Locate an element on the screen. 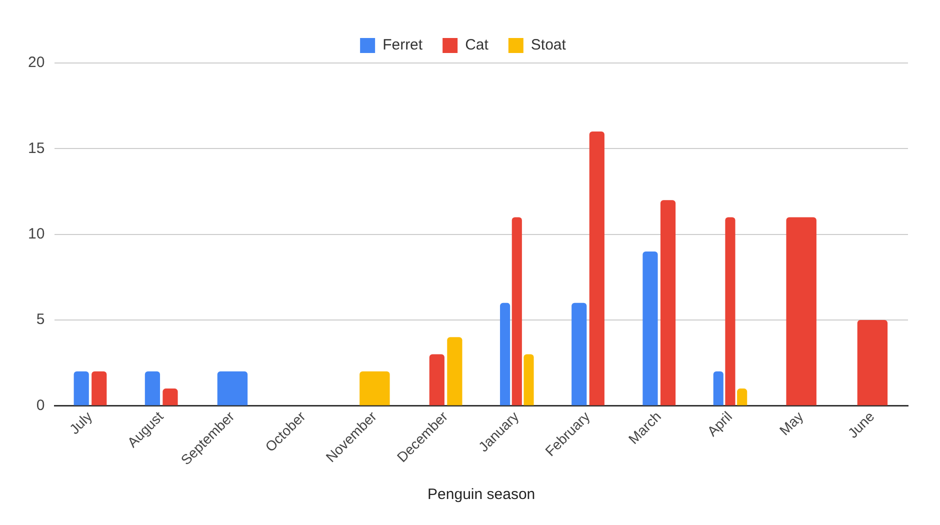 The width and height of the screenshot is (940, 525). y-tick-label: 5 is located at coordinates (40, 319).